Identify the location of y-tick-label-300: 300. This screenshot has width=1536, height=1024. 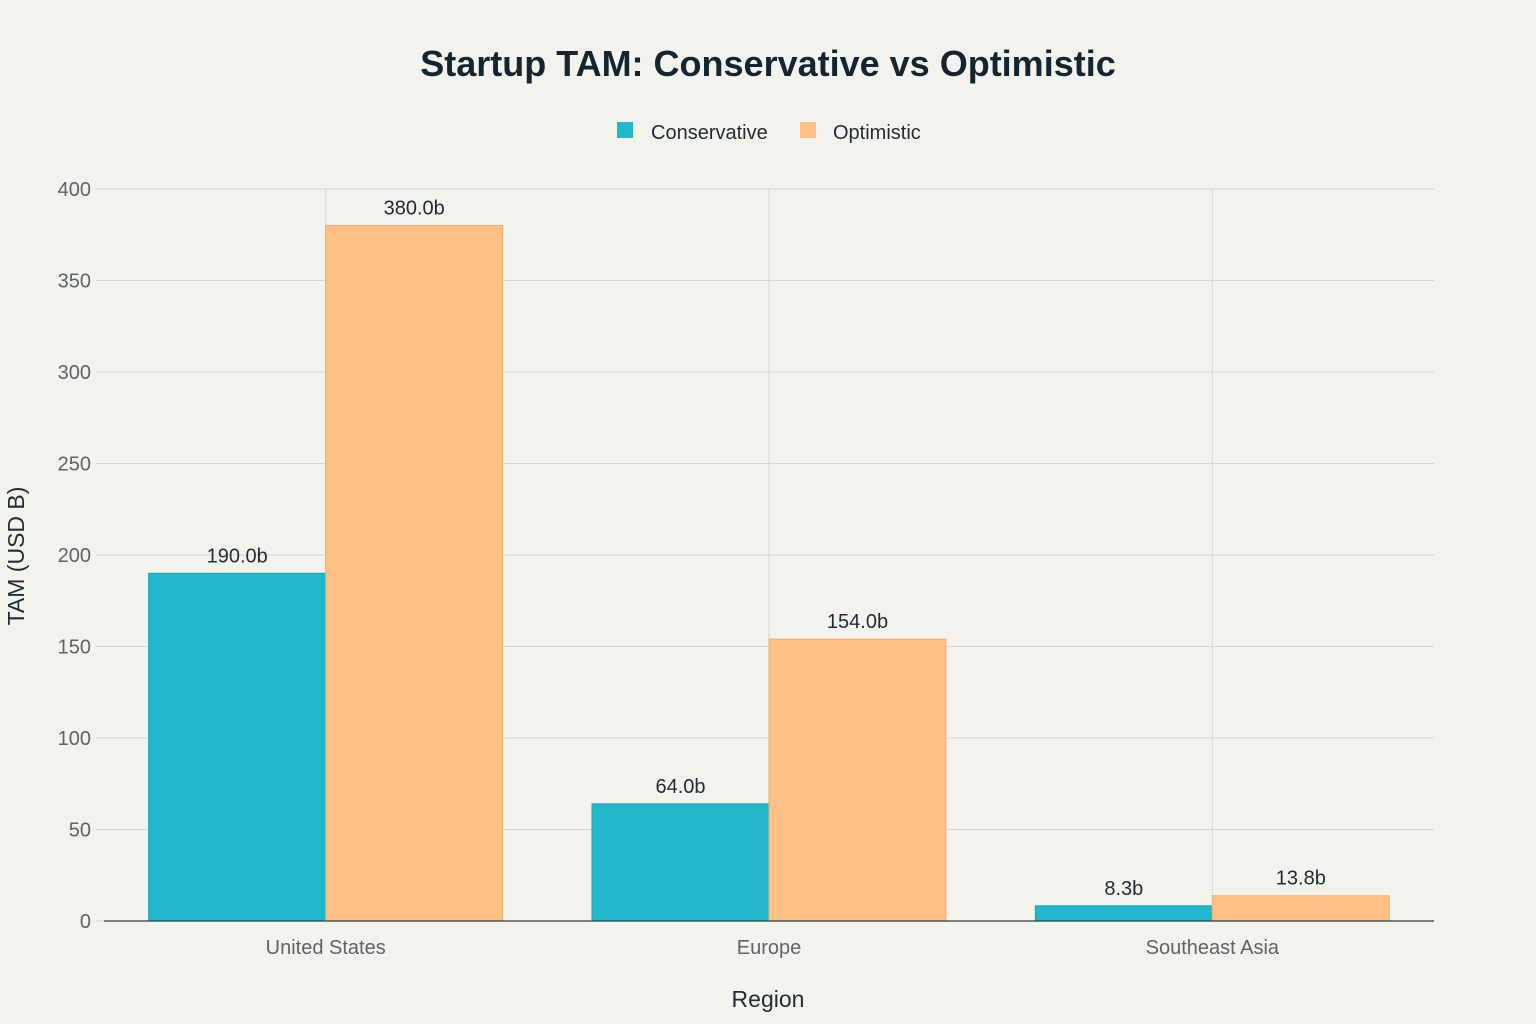
(74, 373).